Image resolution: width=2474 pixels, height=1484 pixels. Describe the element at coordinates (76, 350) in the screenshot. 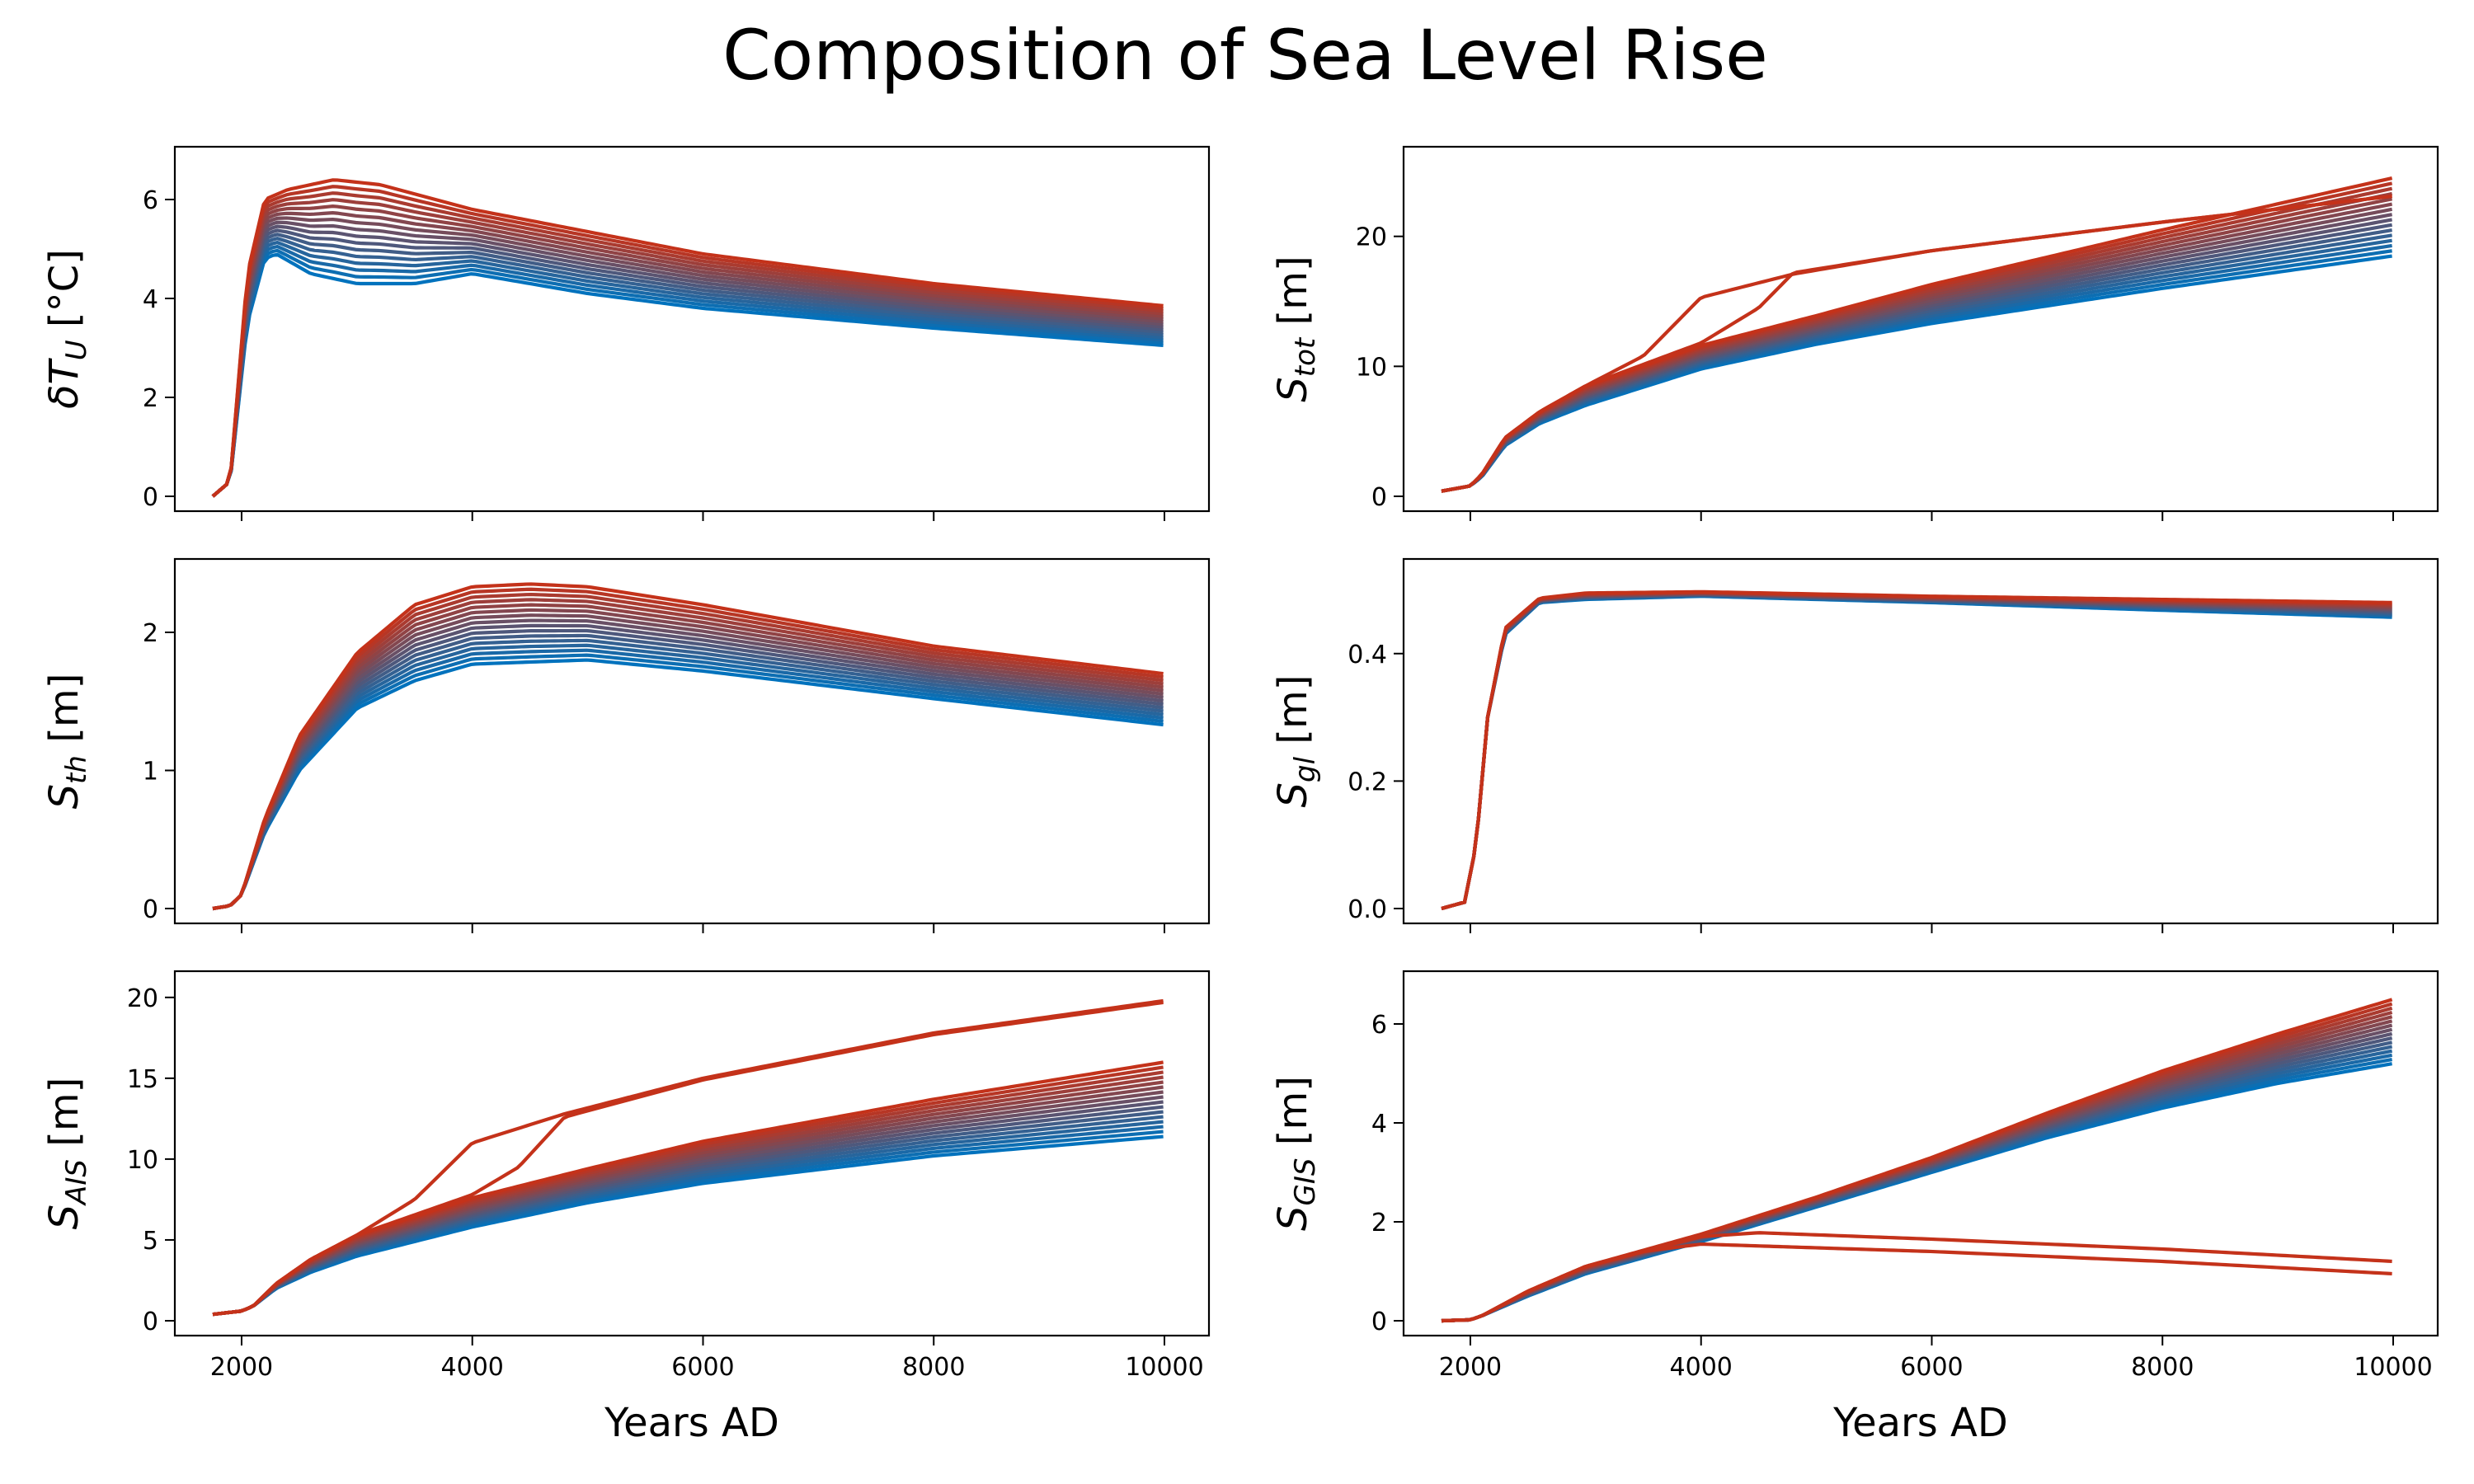

I see `y-axis-label-subscript: U` at that location.